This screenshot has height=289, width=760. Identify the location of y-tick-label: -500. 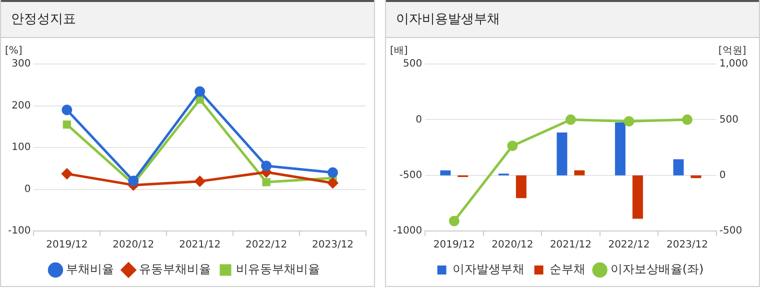
(410, 175).